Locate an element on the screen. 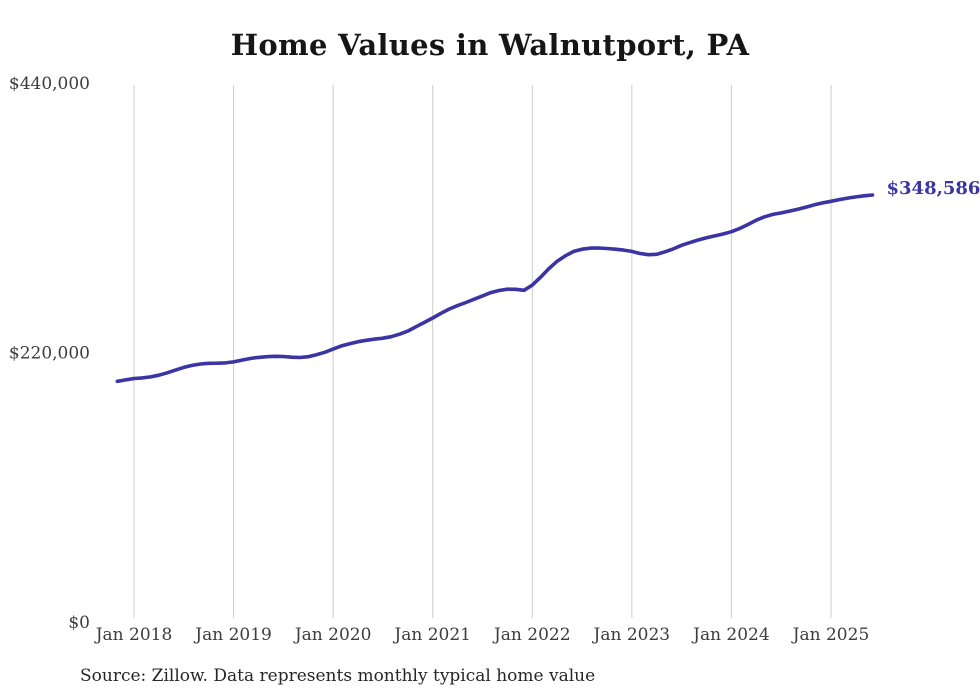  x-axis-tick-label: Jan 2023 is located at coordinates (631, 635).